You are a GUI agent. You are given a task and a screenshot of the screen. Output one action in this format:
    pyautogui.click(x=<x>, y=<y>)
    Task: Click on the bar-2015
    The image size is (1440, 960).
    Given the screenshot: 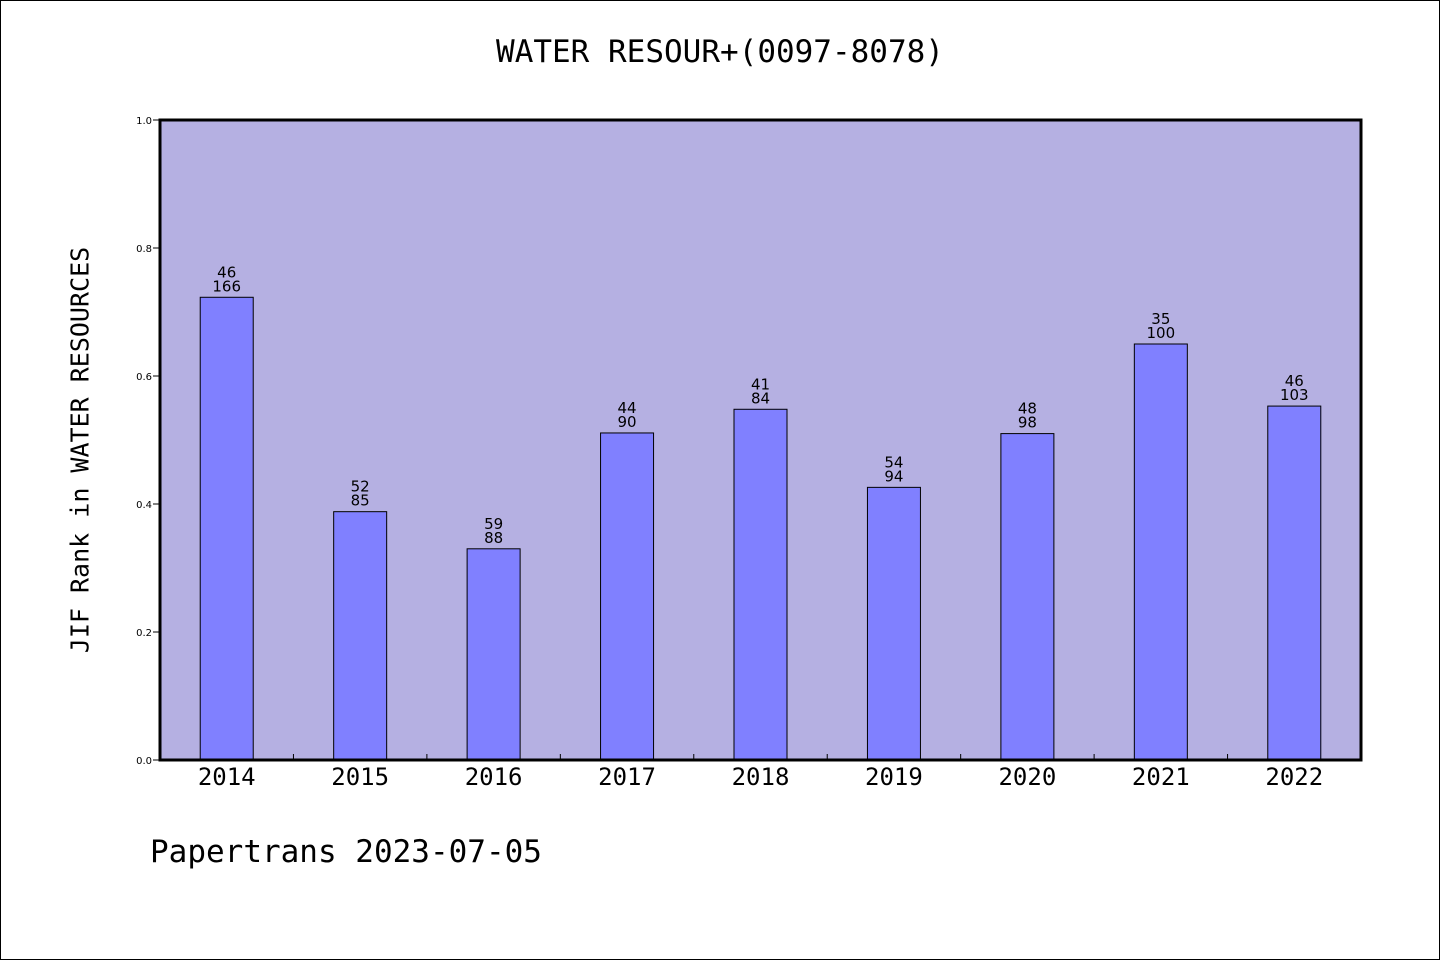 What is the action you would take?
    pyautogui.click(x=360, y=636)
    